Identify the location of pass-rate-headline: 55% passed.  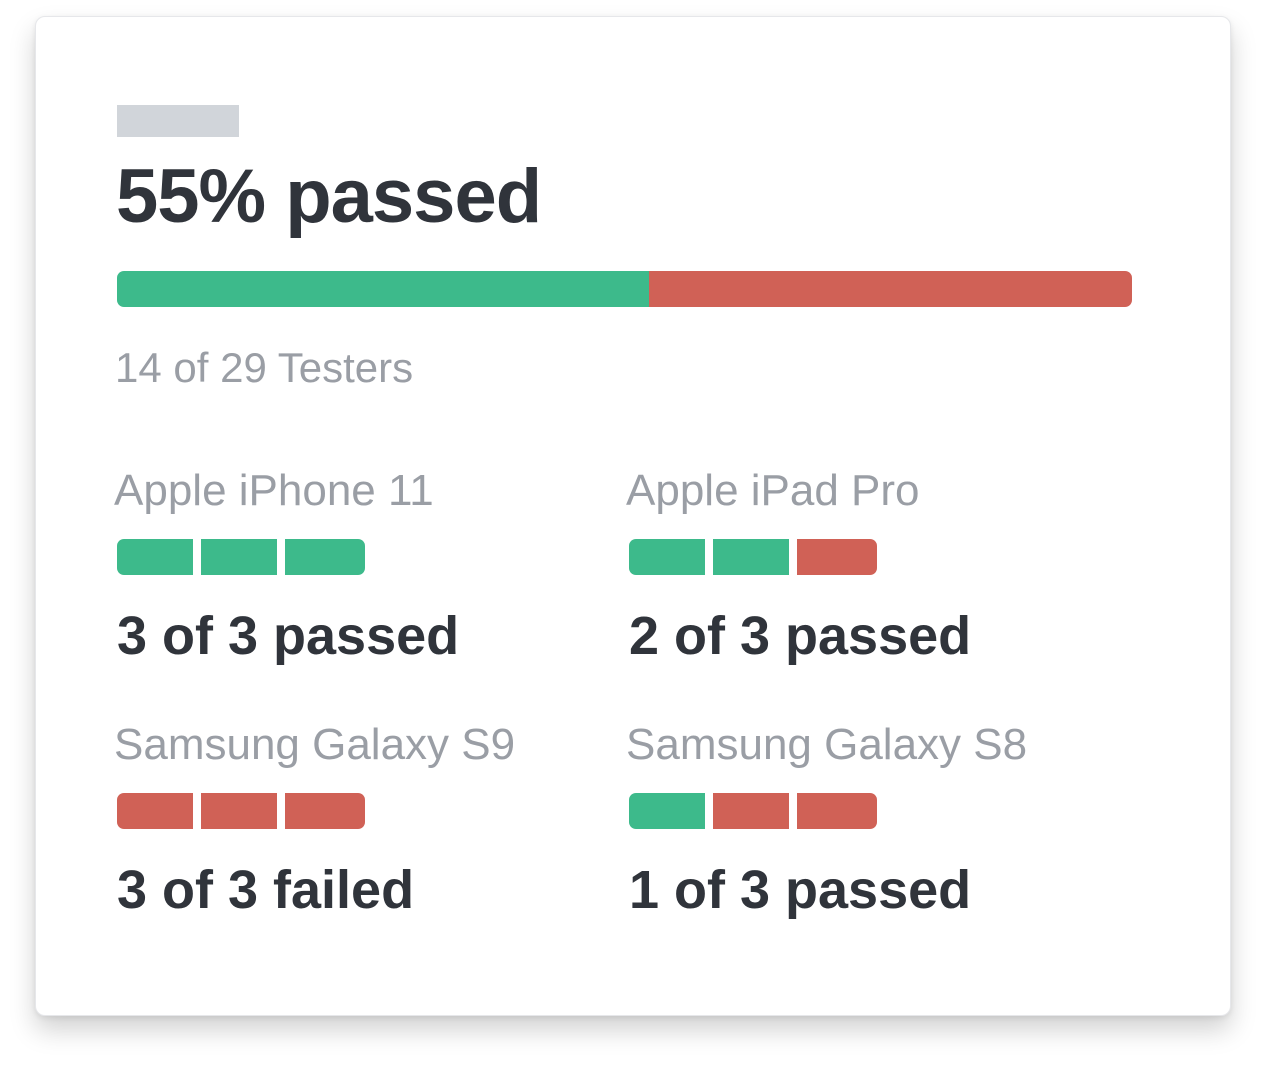
(329, 196).